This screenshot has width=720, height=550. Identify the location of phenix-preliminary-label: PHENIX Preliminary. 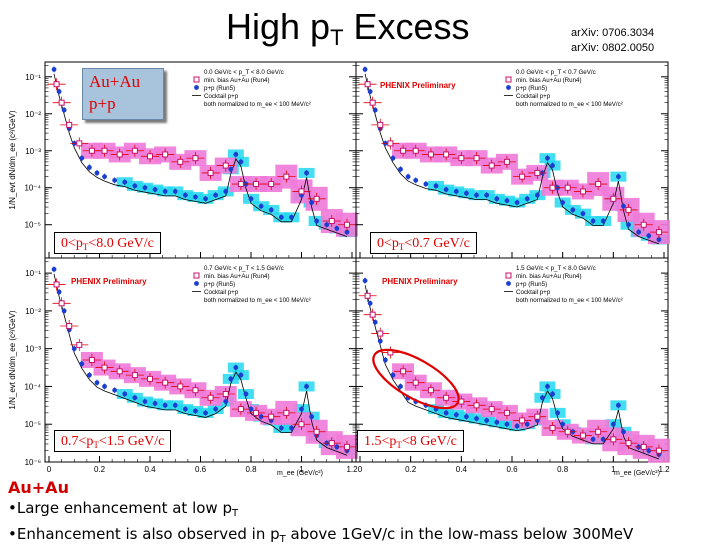
(109, 281).